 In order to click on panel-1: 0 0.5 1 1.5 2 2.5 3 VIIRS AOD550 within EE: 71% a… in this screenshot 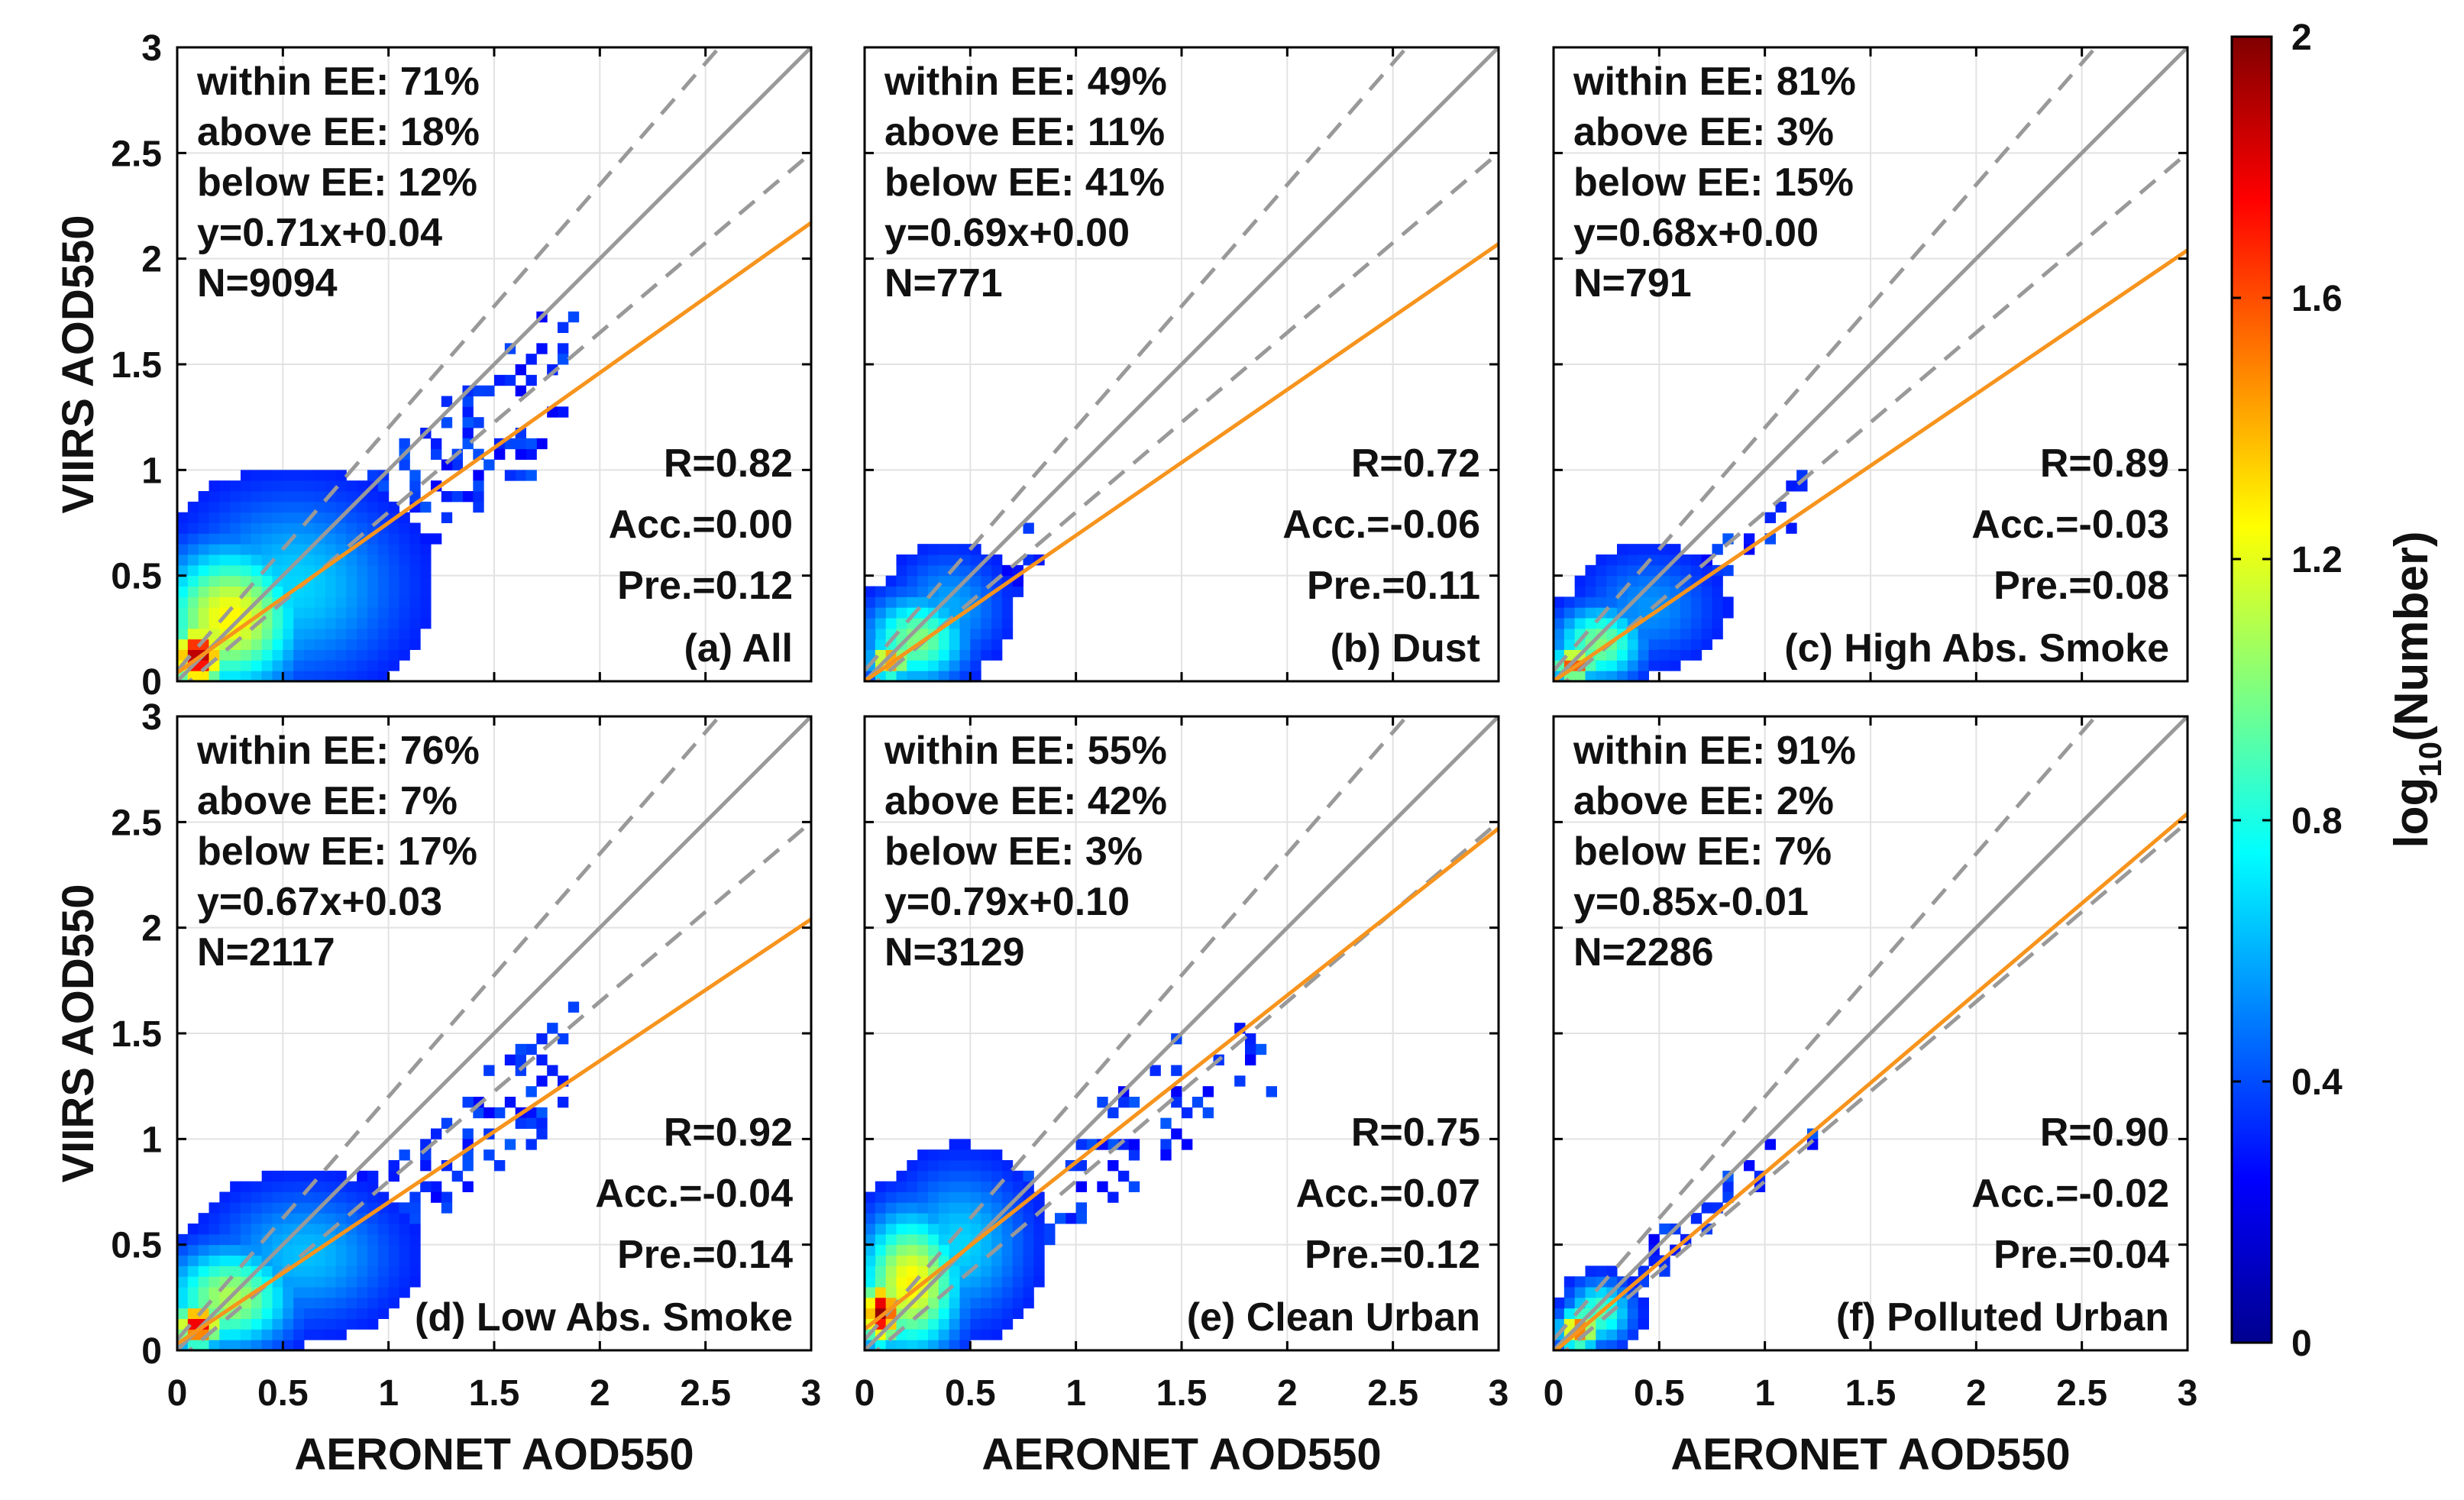, I will do `click(433, 365)`.